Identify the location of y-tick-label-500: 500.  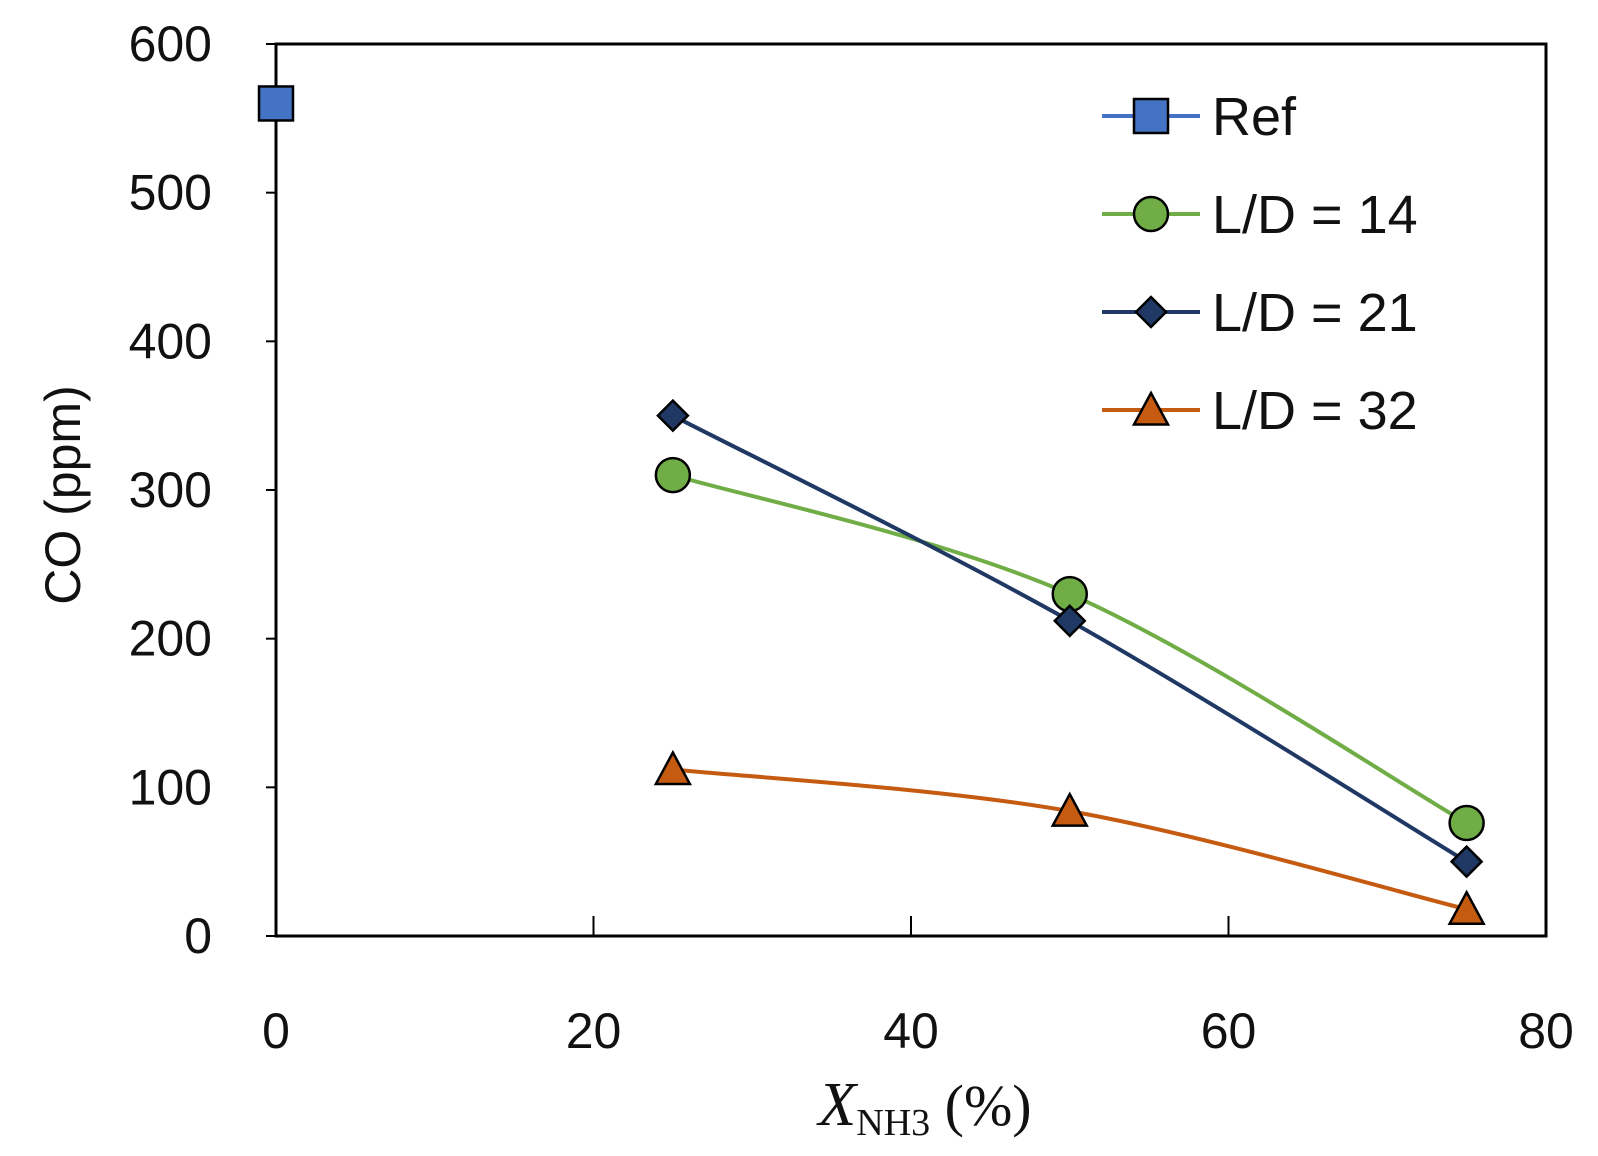
(170, 193).